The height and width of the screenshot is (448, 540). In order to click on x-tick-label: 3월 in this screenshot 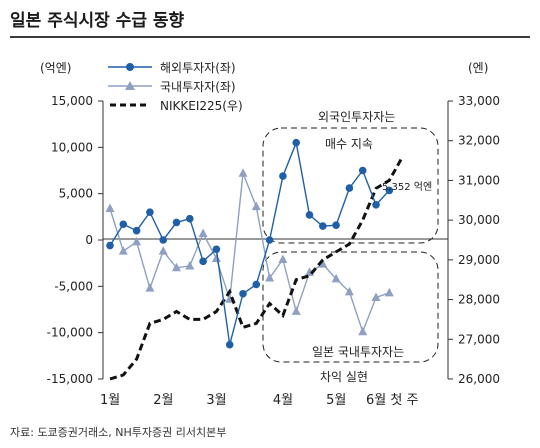, I will do `click(216, 400)`.